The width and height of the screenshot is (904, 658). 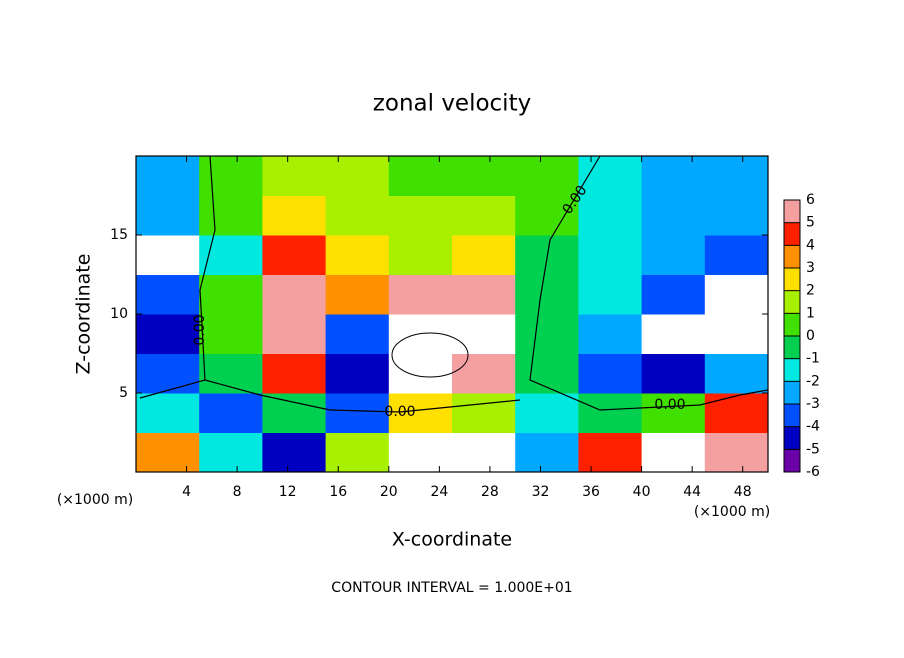 What do you see at coordinates (338, 492) in the screenshot?
I see `x-tick-label: 16` at bounding box center [338, 492].